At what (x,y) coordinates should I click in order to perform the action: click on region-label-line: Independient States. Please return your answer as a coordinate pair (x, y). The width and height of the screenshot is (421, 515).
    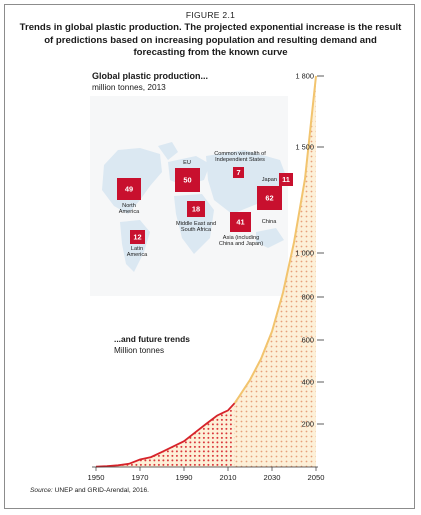
    Looking at the image, I should click on (240, 160).